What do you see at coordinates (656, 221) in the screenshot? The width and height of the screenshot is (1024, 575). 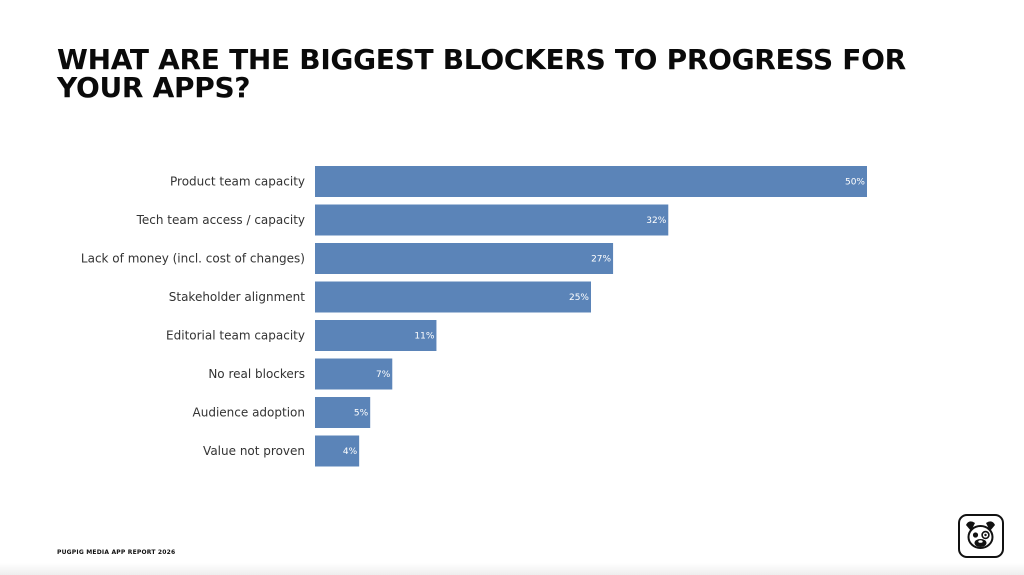 I see `value-label: 32%` at bounding box center [656, 221].